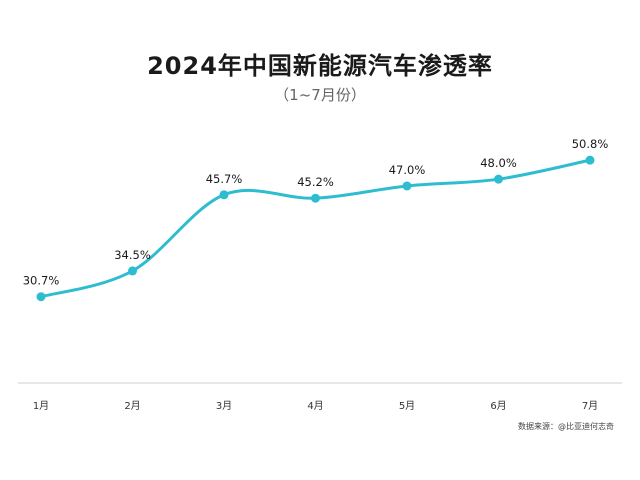  What do you see at coordinates (41, 406) in the screenshot?
I see `x-tick-label: 1月` at bounding box center [41, 406].